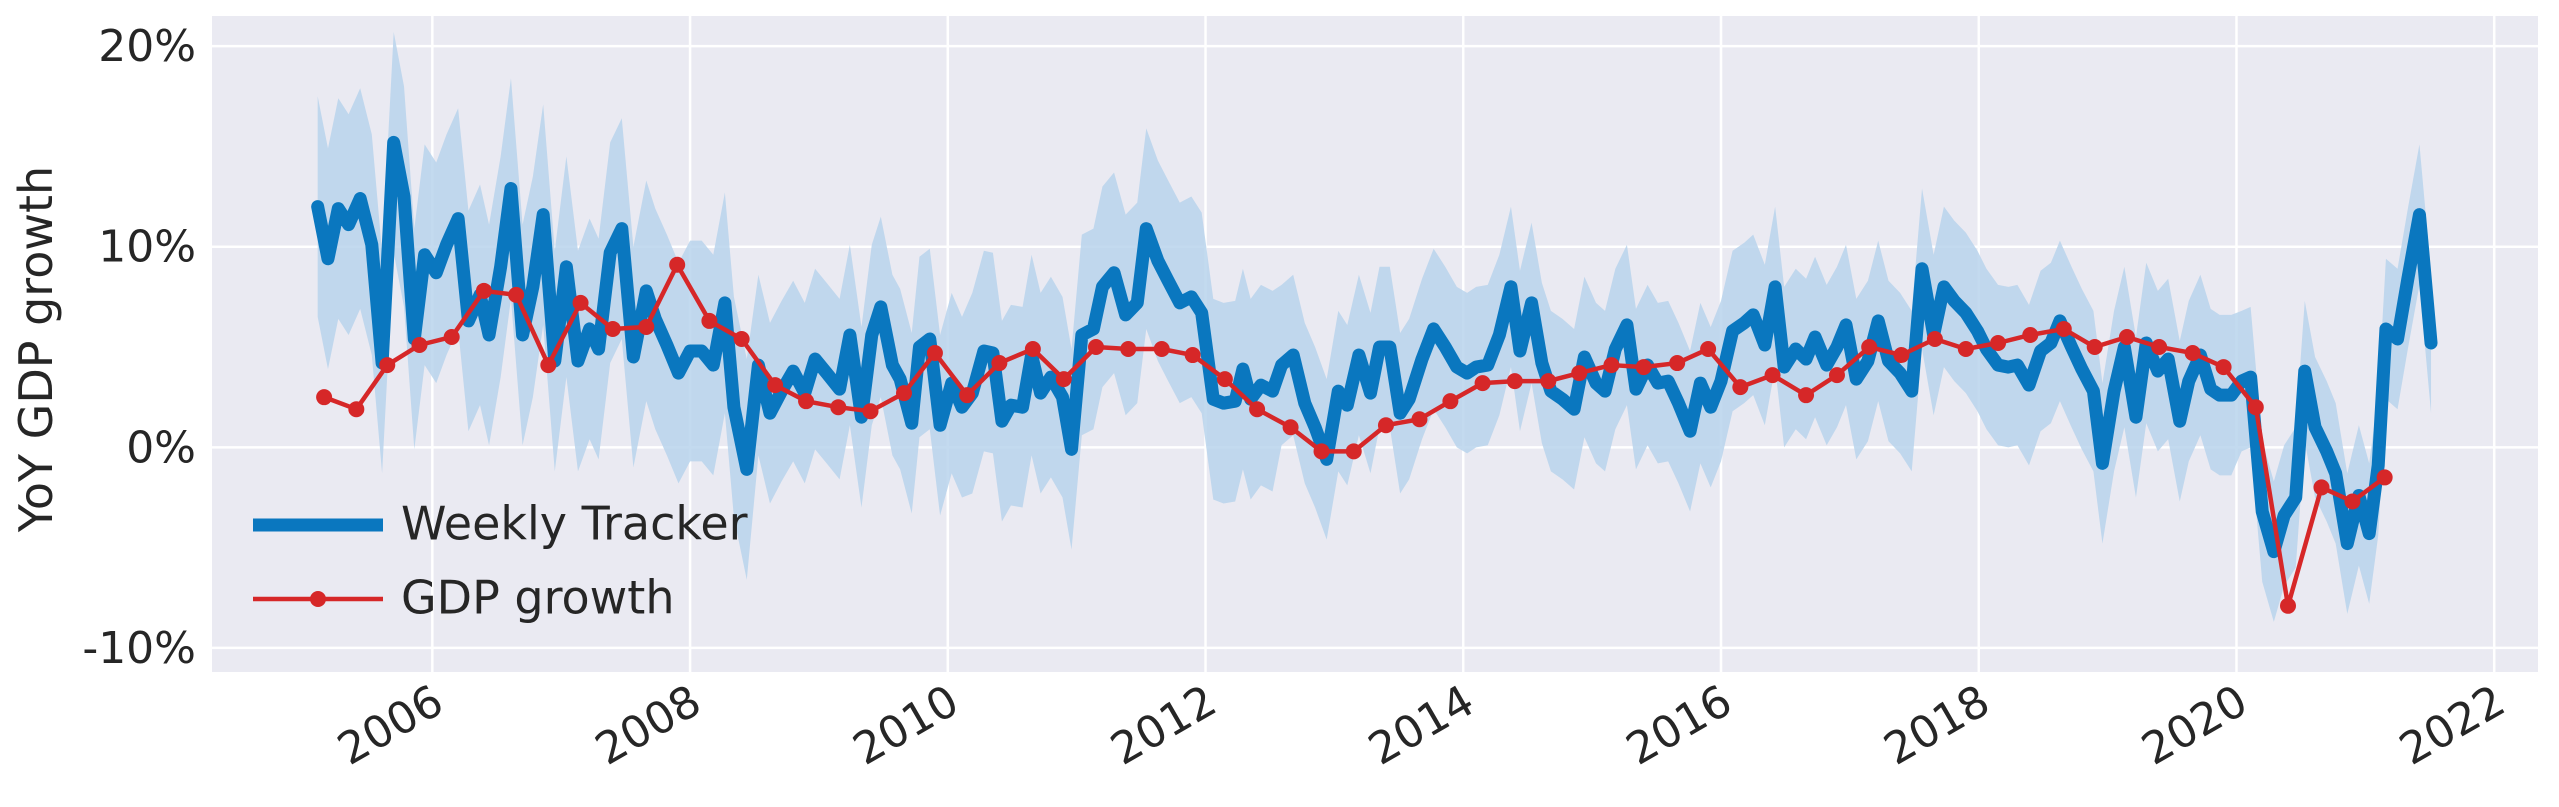 This screenshot has height=807, width=2559. What do you see at coordinates (2452, 725) in the screenshot?
I see `x-tick-label: 2022` at bounding box center [2452, 725].